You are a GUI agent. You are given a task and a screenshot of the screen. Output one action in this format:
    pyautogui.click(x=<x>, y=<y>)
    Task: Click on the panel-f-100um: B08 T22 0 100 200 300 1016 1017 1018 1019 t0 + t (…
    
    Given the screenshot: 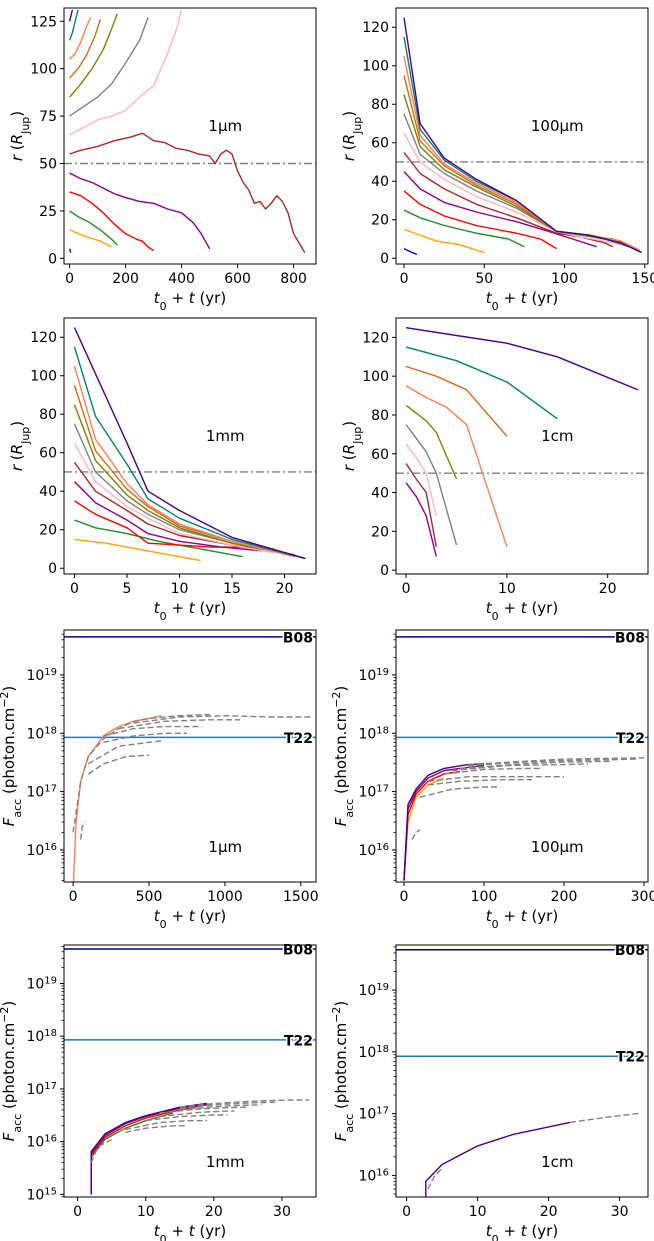 What is the action you would take?
    pyautogui.click(x=492, y=780)
    